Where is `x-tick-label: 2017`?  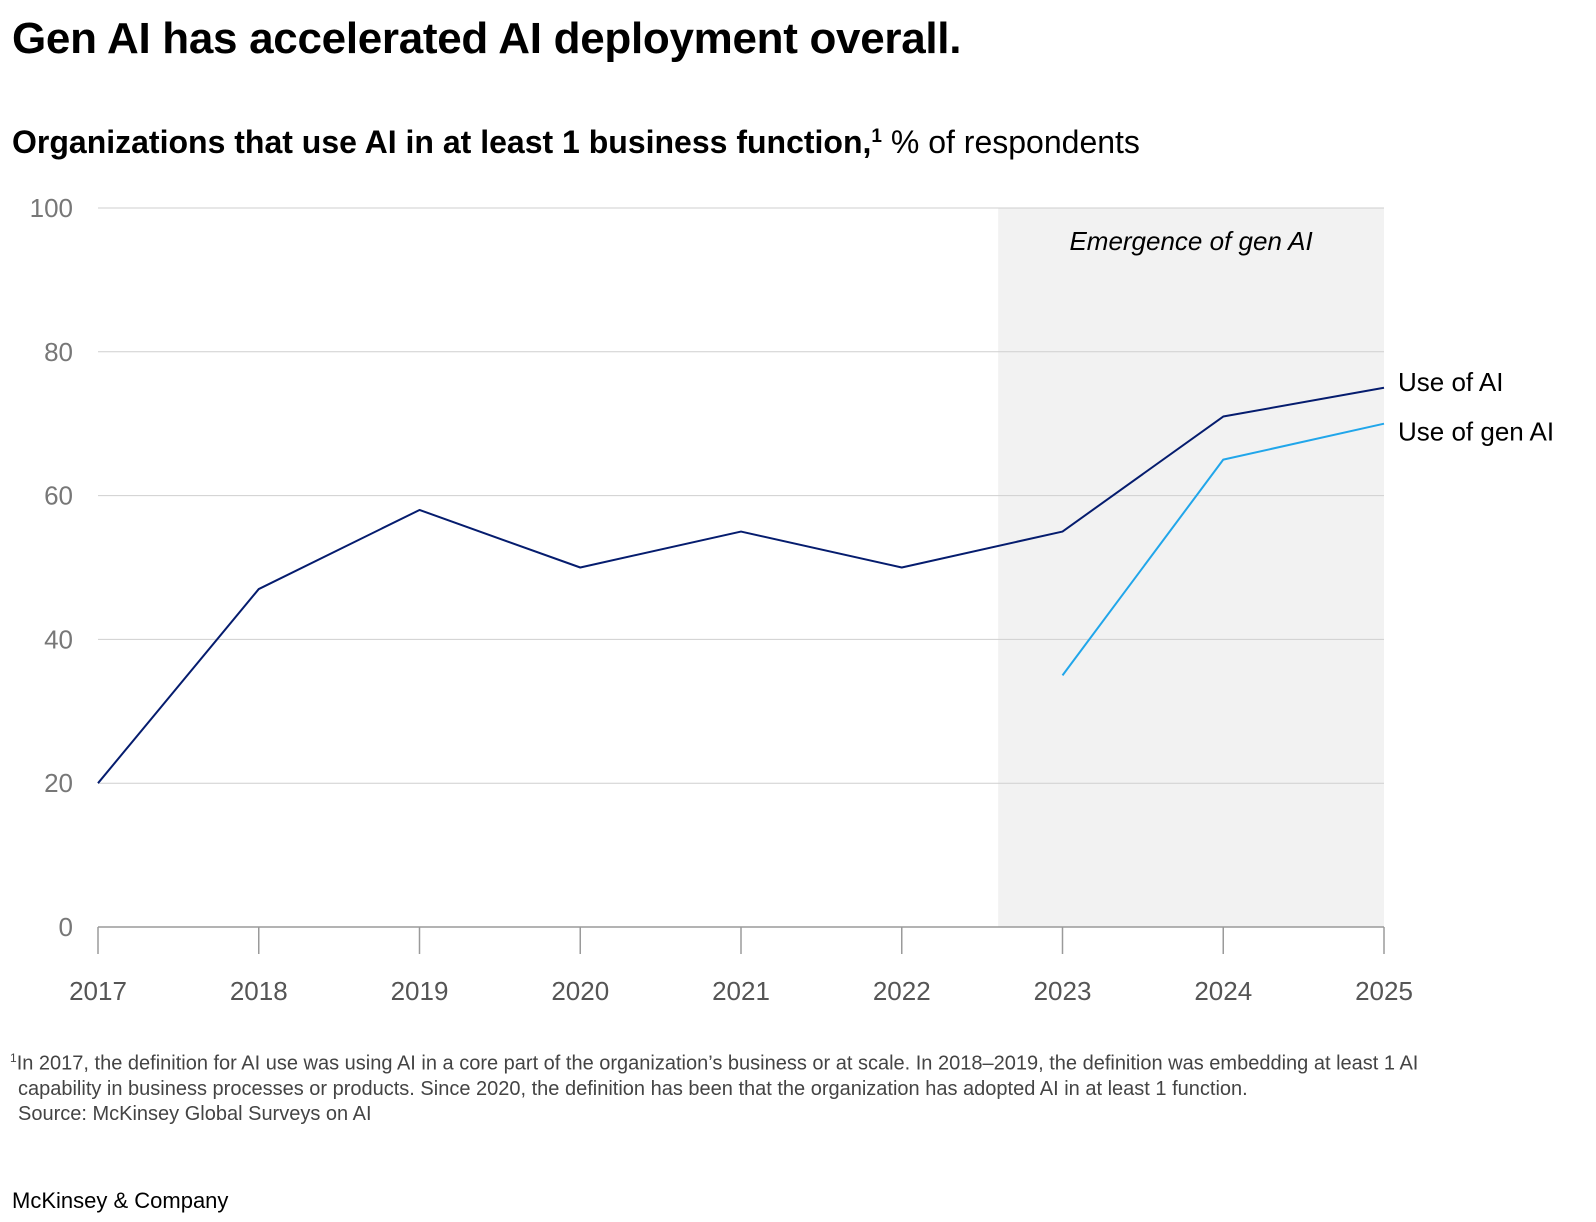
x-tick-label: 2017 is located at coordinates (98, 991).